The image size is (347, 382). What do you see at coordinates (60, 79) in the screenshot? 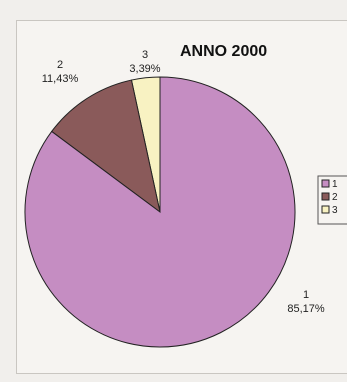
I see `slice-percent-2: 11,43%` at bounding box center [60, 79].